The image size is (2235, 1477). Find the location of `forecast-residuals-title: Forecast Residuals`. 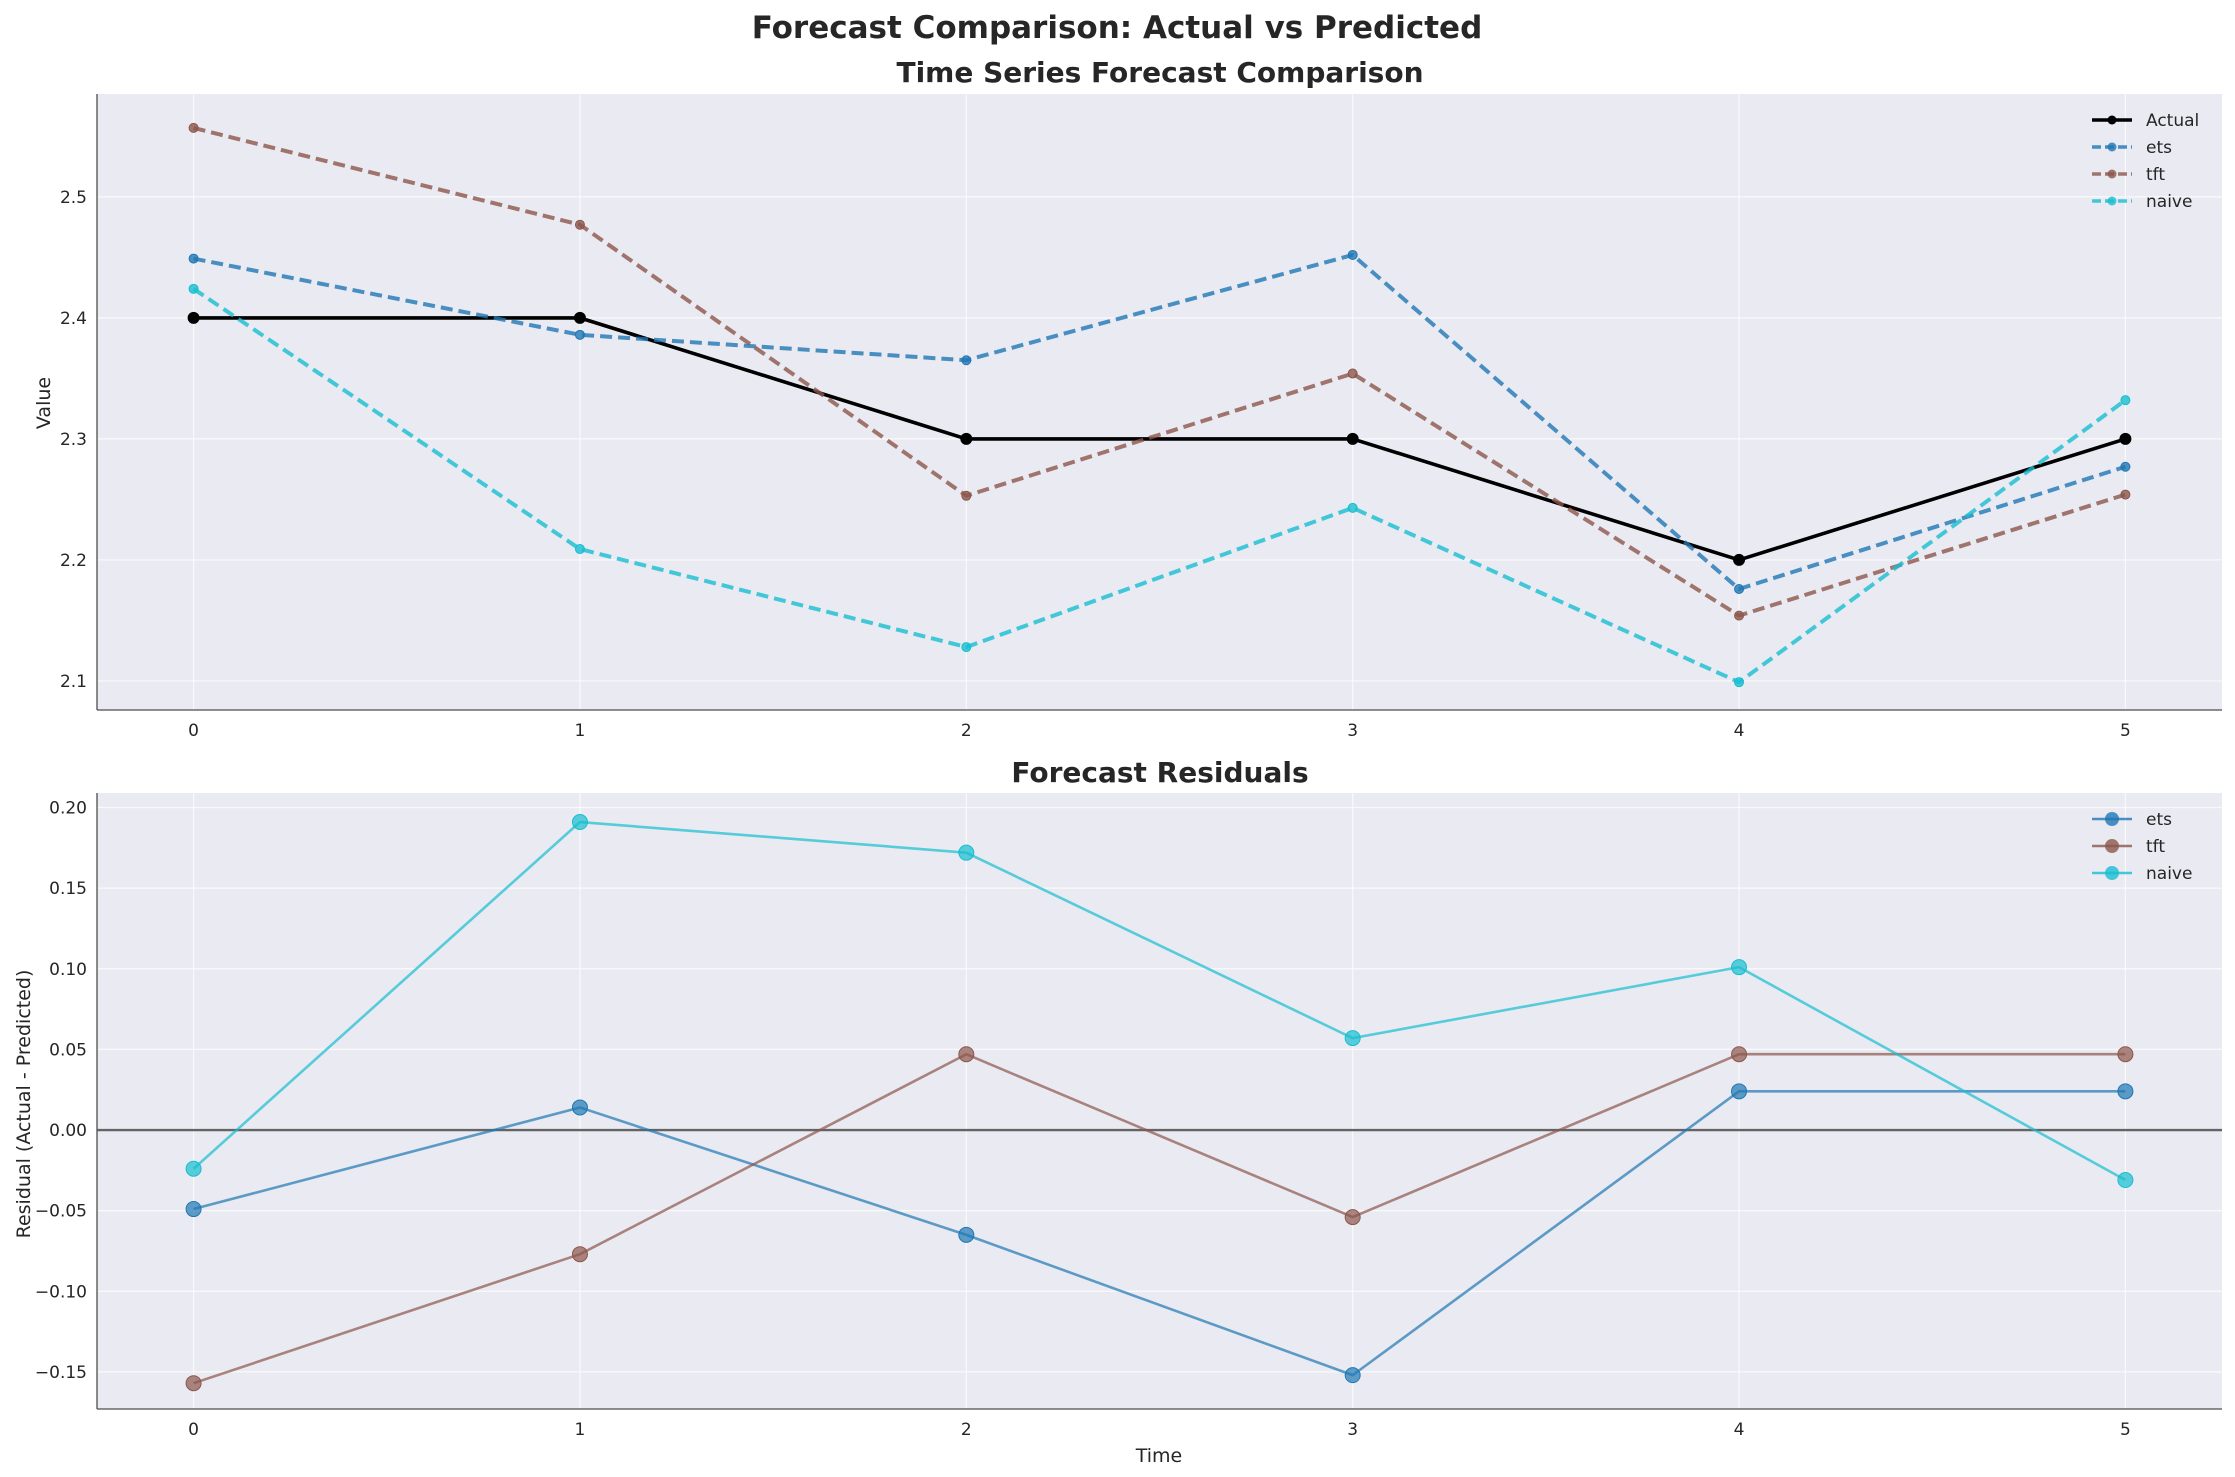

forecast-residuals-title: Forecast Residuals is located at coordinates (1159, 772).